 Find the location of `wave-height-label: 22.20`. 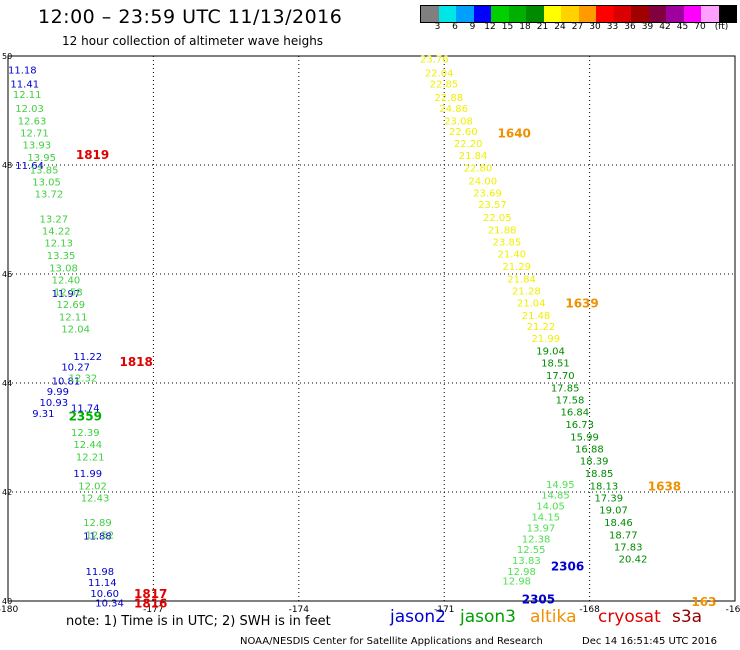

wave-height-label: 22.20 is located at coordinates (468, 144).